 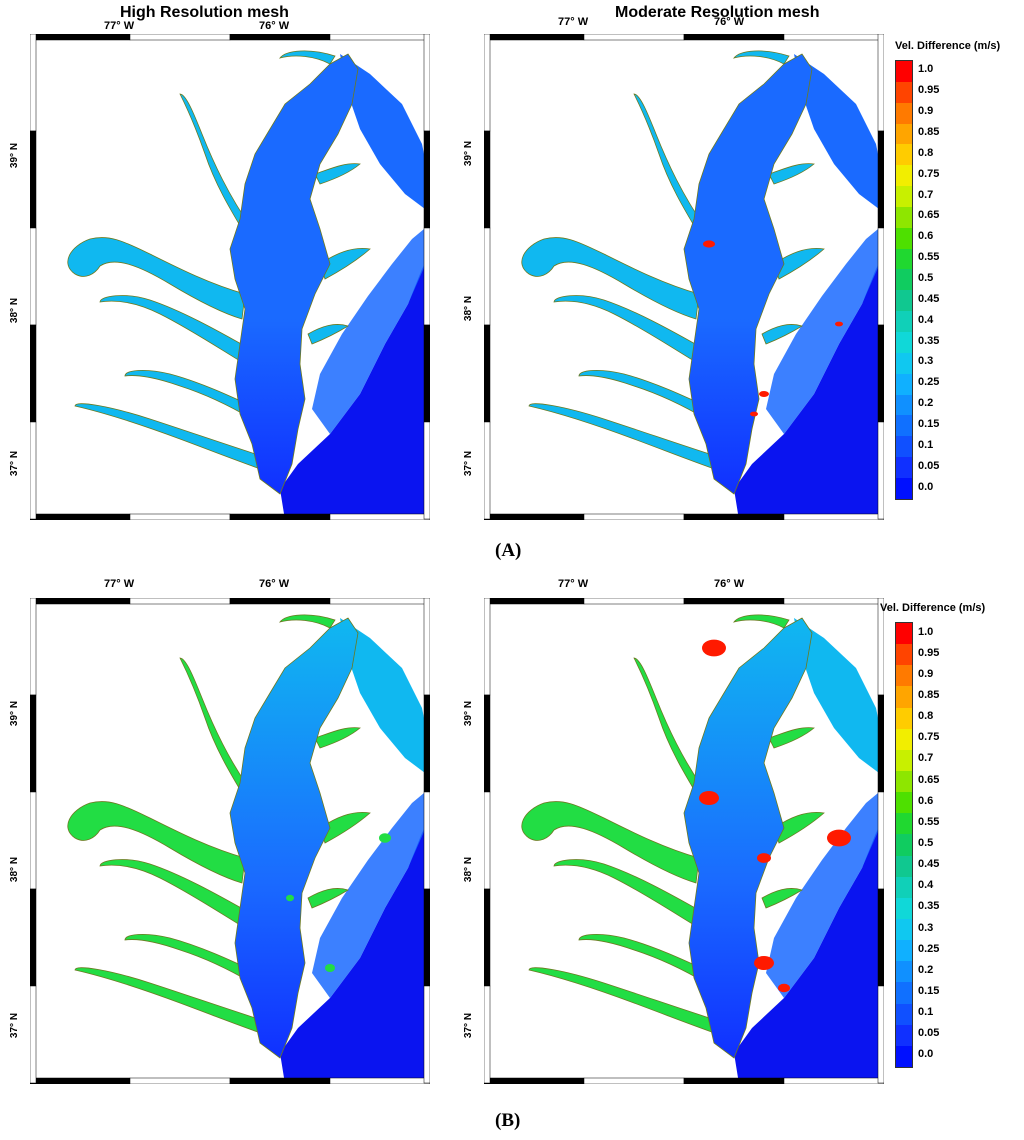 I want to click on colorbar-b-tick-label: 0.0, so click(x=926, y=1054).